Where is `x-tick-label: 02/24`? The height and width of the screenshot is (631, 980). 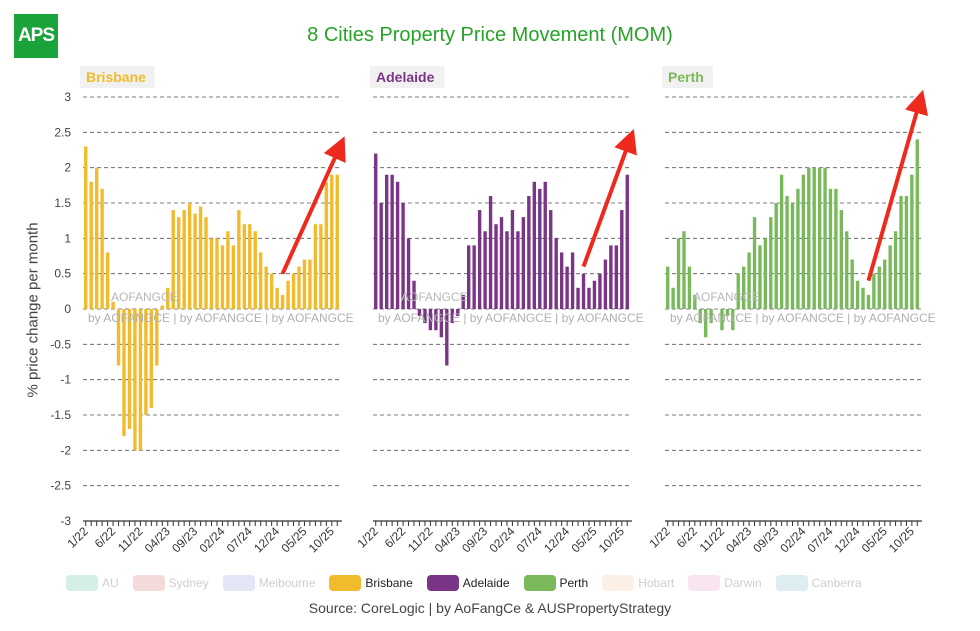
x-tick-label: 02/24 is located at coordinates (211, 539).